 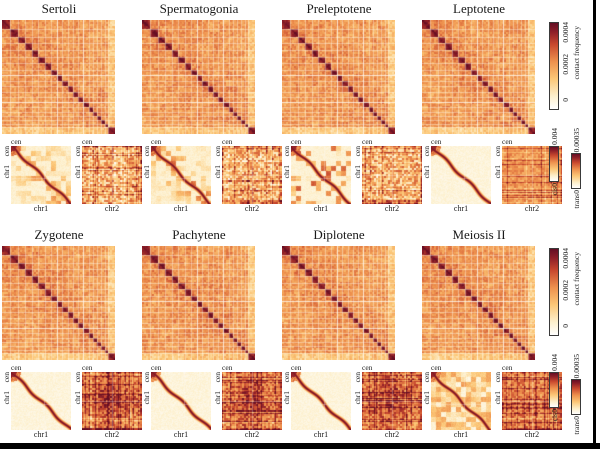 I want to click on panel-title: Zygotene, so click(x=59, y=234).